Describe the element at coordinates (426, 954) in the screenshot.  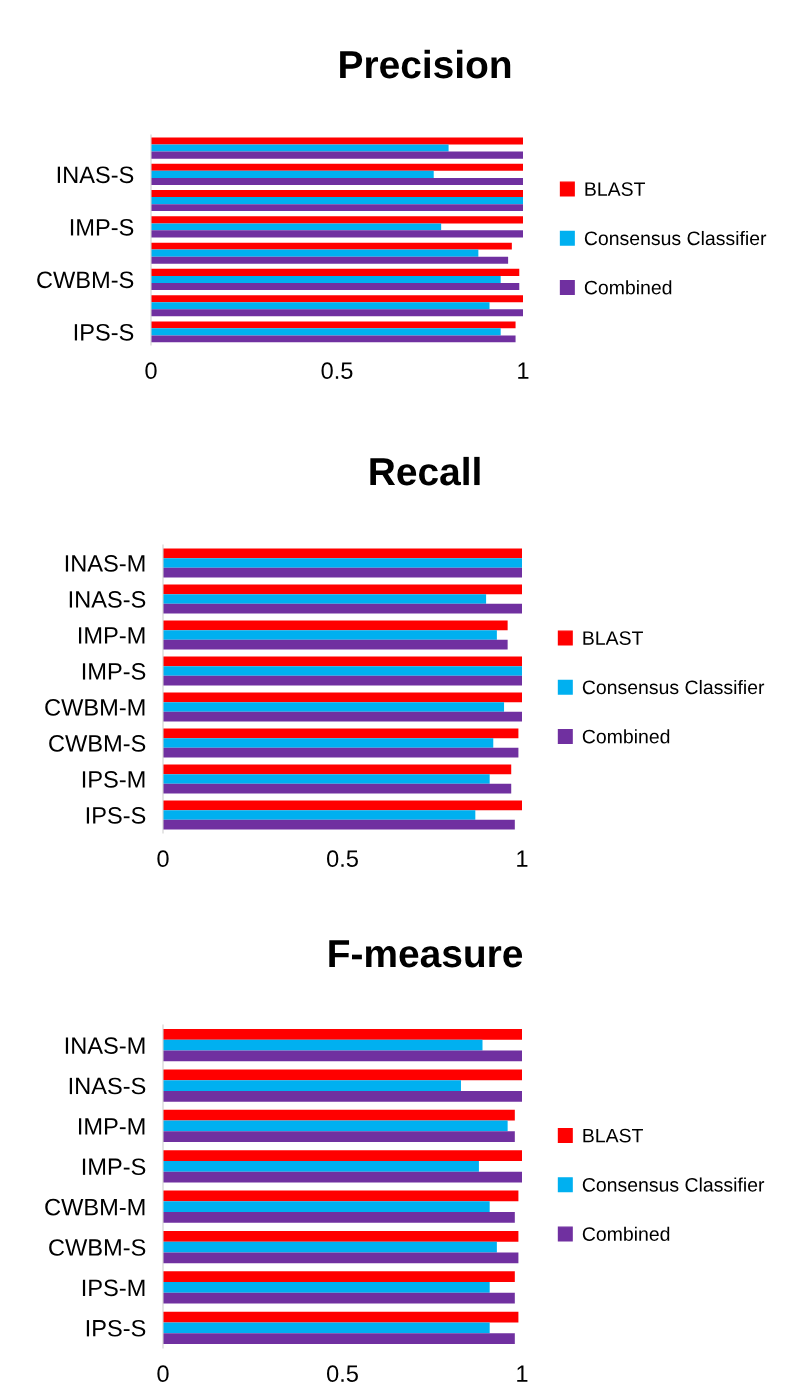
I see `chart-title: F-measure` at that location.